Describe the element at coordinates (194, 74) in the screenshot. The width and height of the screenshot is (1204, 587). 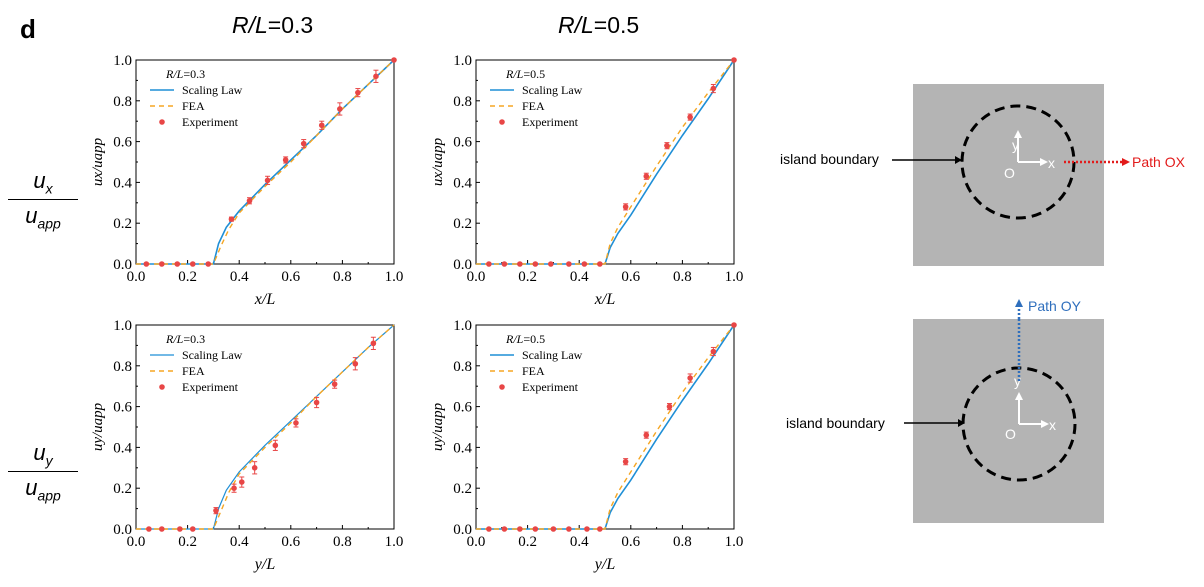
I see `legend-title-value: =0.3` at that location.